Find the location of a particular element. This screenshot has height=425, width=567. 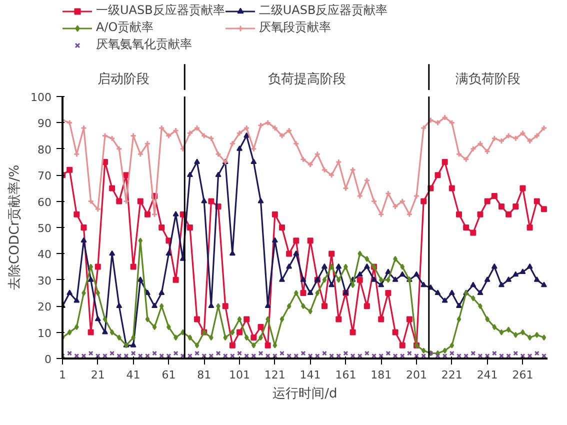

legend-label: 二级UASB反应器贡献率 is located at coordinates (323, 10).